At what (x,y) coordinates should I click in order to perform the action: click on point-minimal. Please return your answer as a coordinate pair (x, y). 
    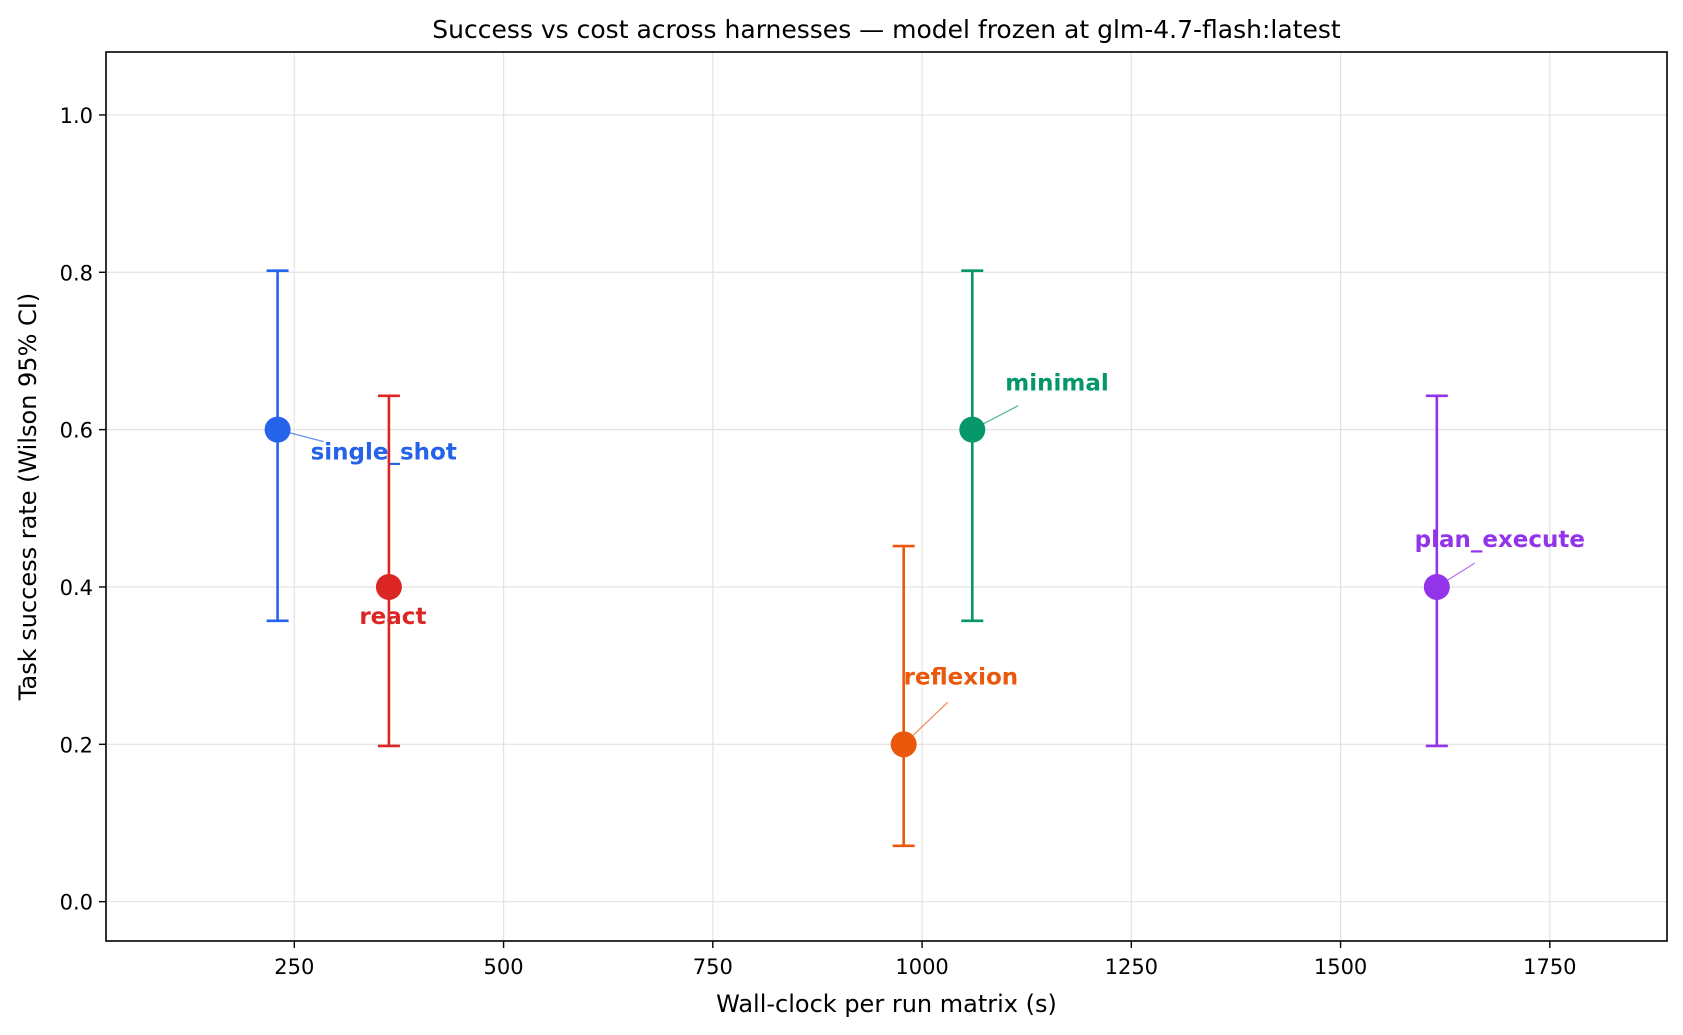
    Looking at the image, I should click on (972, 429).